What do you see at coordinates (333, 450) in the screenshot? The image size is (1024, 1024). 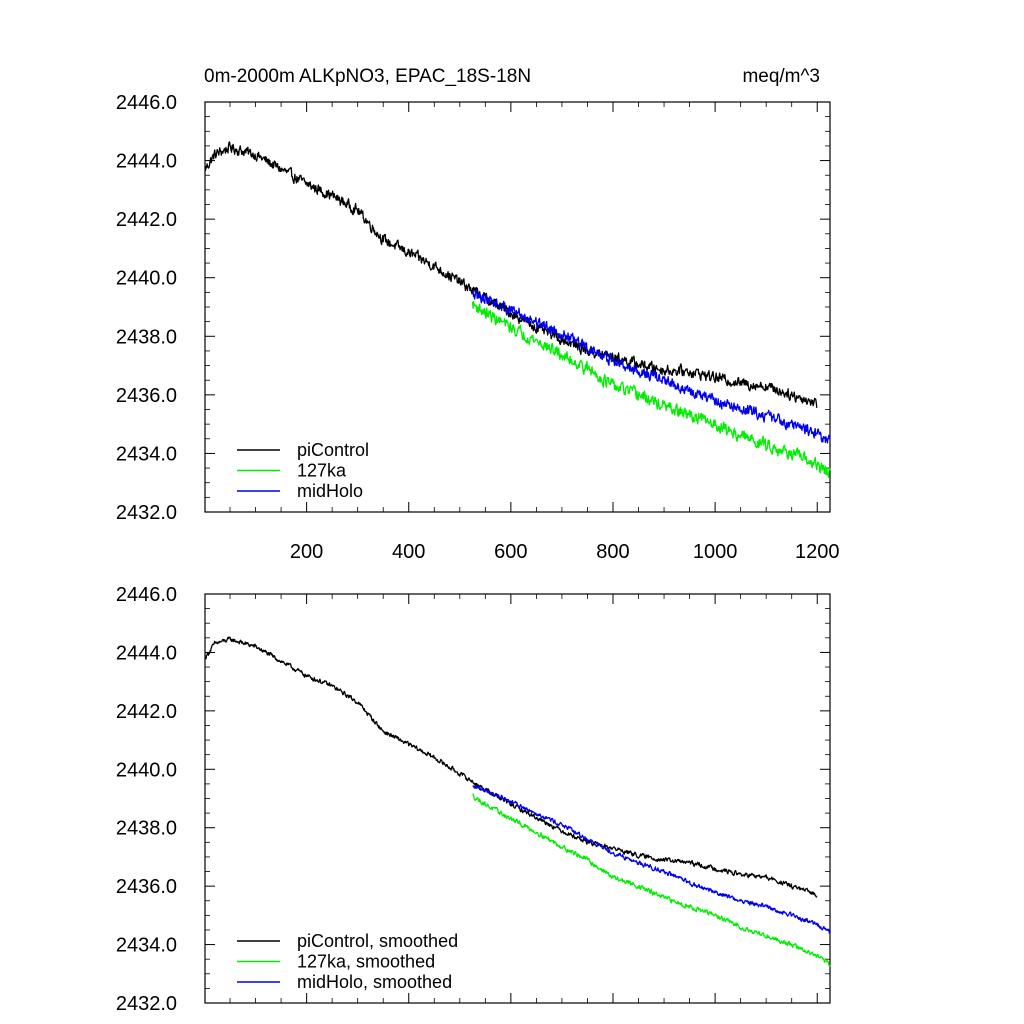 I see `legend-label: piControl` at bounding box center [333, 450].